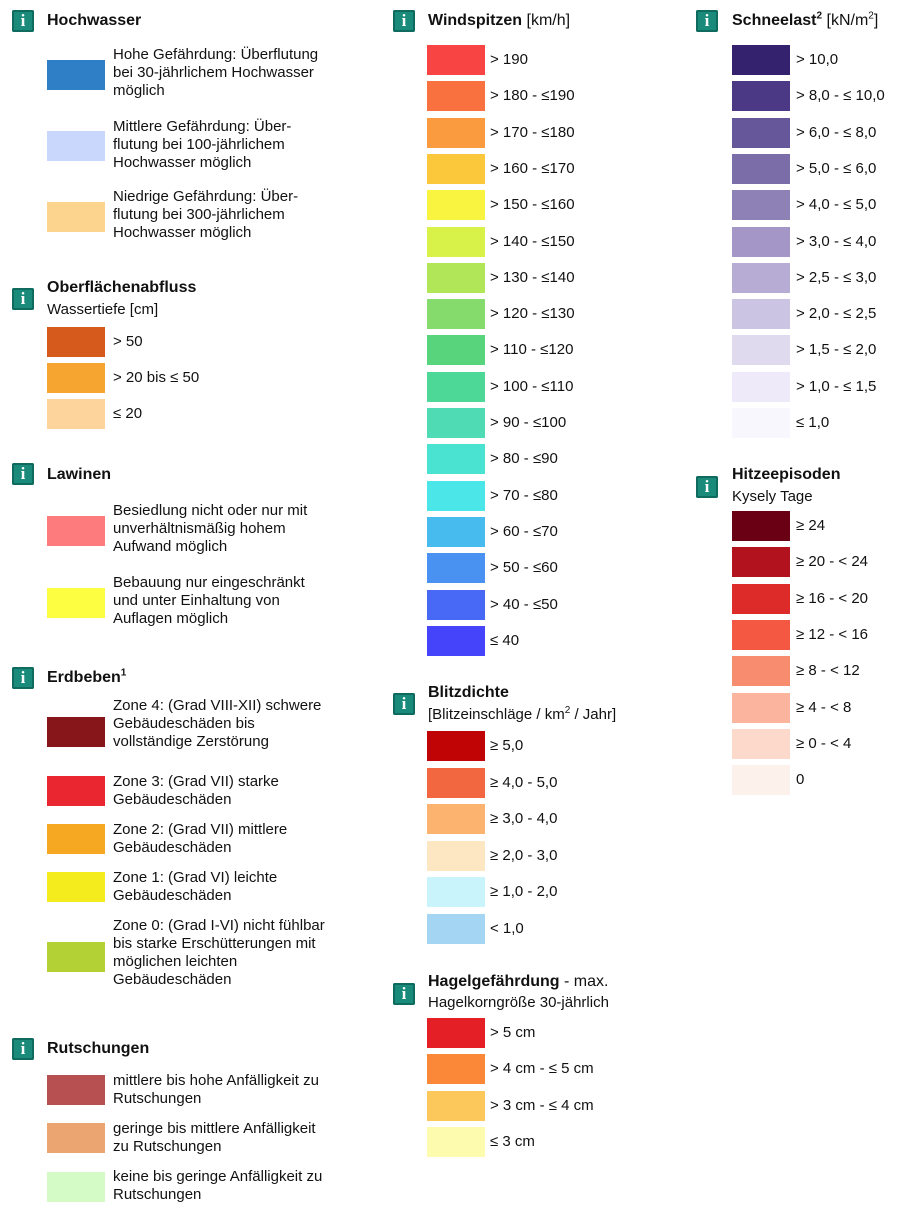 This screenshot has width=910, height=1207. I want to click on legend-label: ≥ 12 - < 16, so click(832, 634).